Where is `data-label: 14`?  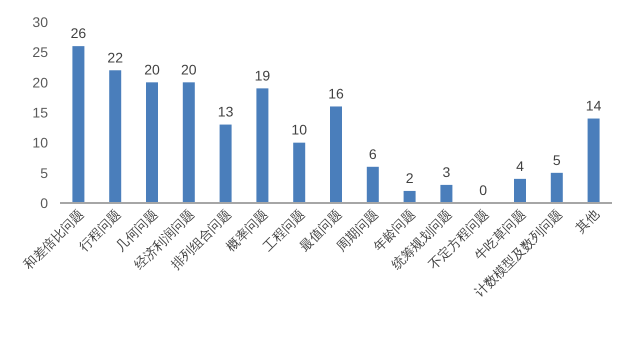
data-label: 14 is located at coordinates (594, 106).